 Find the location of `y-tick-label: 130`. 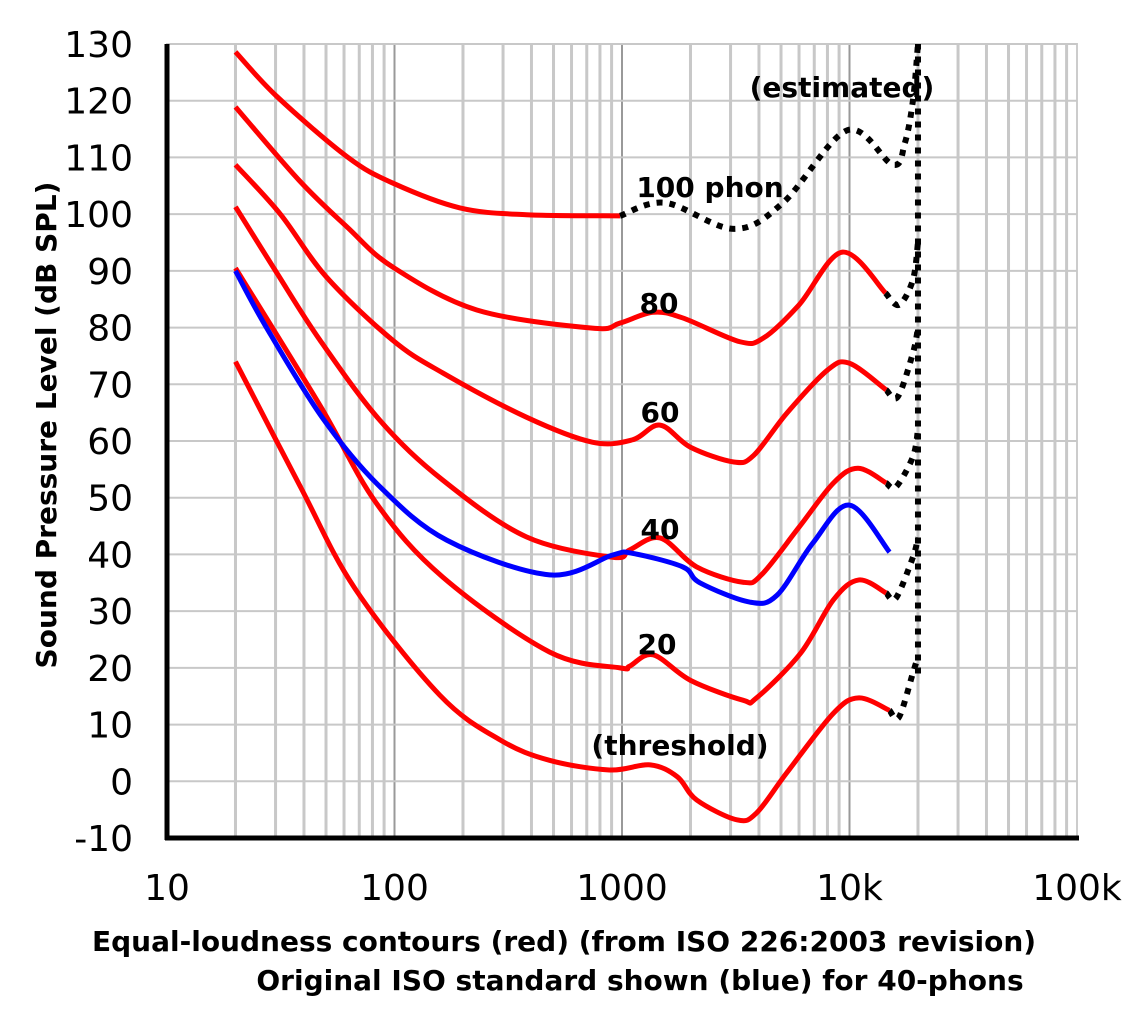

y-tick-label: 130 is located at coordinates (98, 45).